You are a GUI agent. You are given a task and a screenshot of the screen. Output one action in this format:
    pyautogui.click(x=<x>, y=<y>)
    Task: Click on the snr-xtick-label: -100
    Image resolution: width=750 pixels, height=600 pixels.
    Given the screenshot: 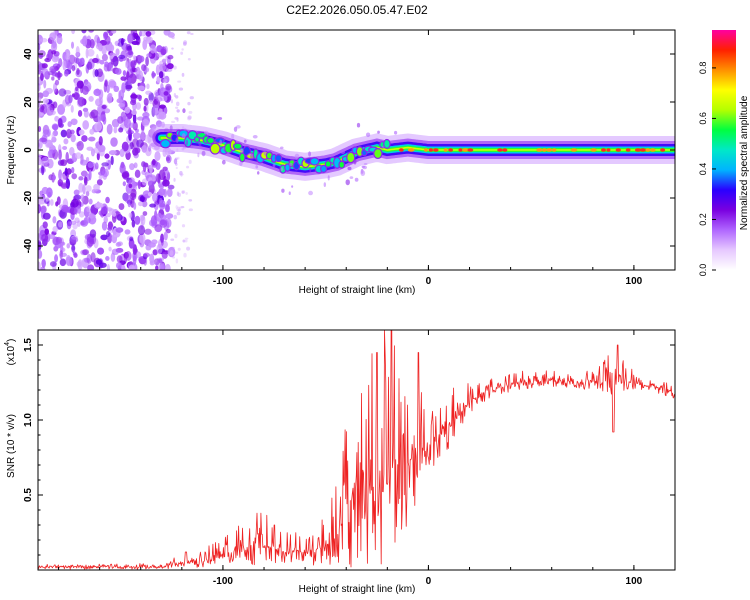 What is the action you would take?
    pyautogui.click(x=223, y=581)
    